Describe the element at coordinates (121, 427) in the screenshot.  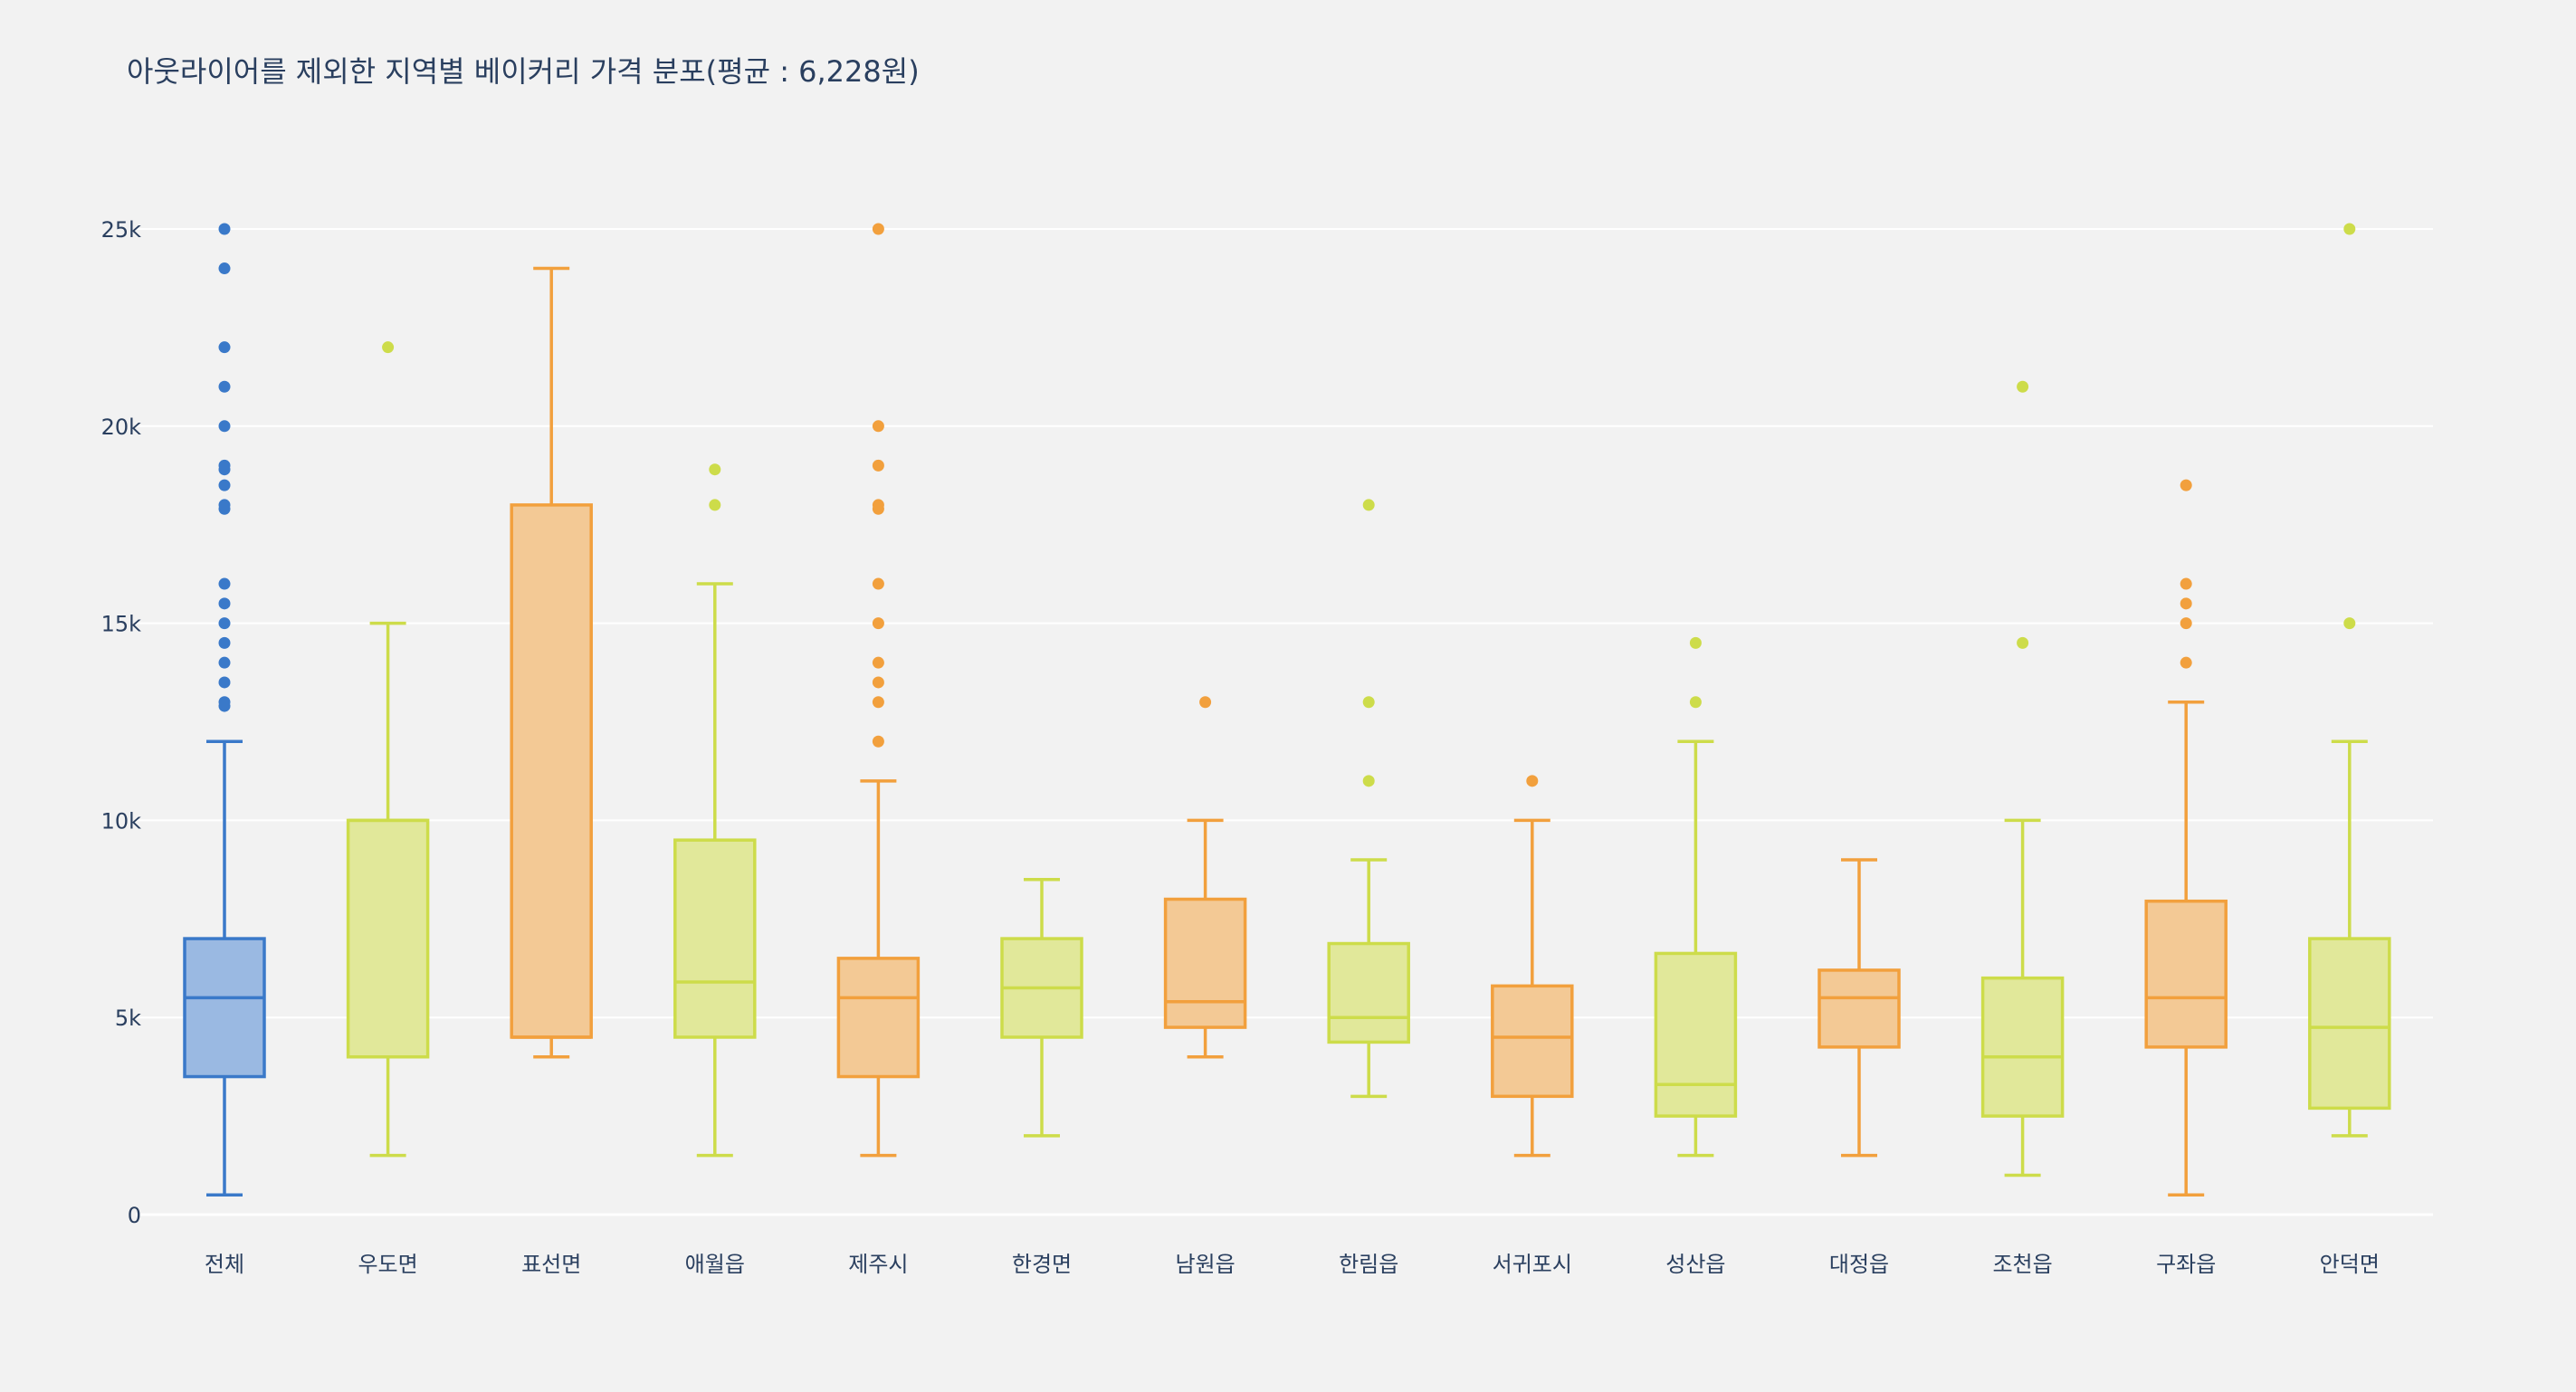
I see `y-tick-label: 20k` at that location.